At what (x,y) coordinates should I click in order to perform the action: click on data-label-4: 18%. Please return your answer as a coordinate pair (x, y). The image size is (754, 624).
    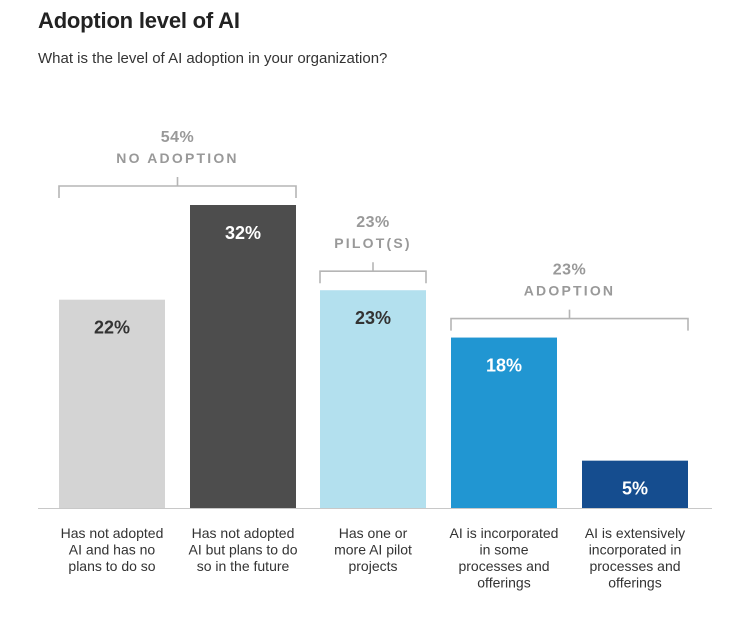
    Looking at the image, I should click on (504, 366).